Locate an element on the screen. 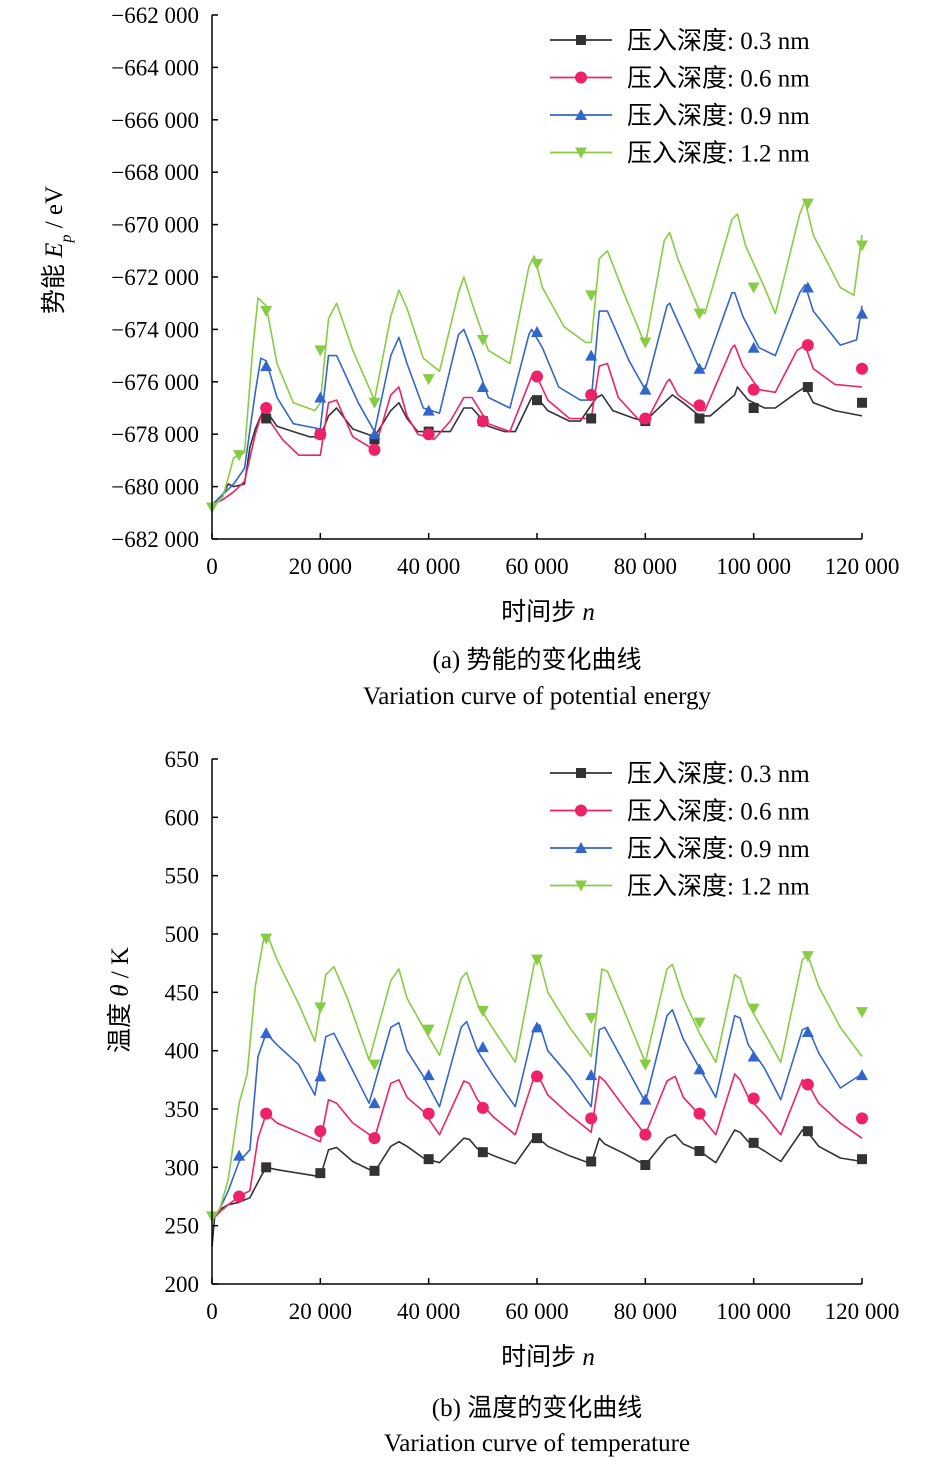 The image size is (945, 1461). y-tick-label: −682 000 is located at coordinates (155, 539).